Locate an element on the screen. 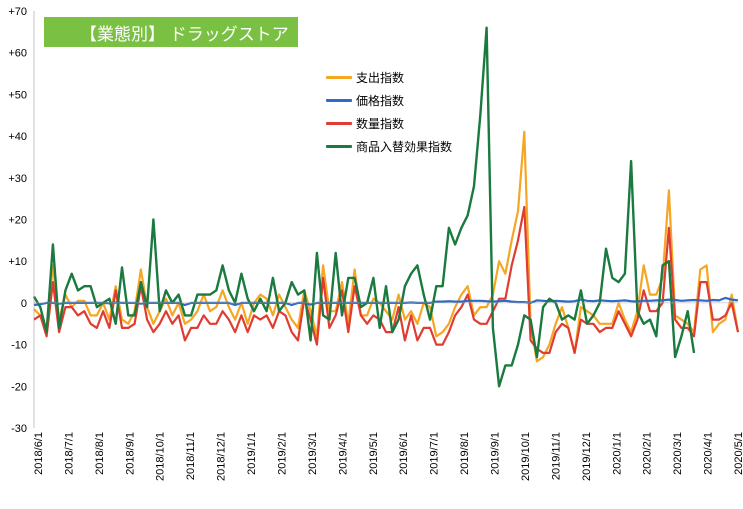  legend-label-quantity: 数量指数 is located at coordinates (380, 124).